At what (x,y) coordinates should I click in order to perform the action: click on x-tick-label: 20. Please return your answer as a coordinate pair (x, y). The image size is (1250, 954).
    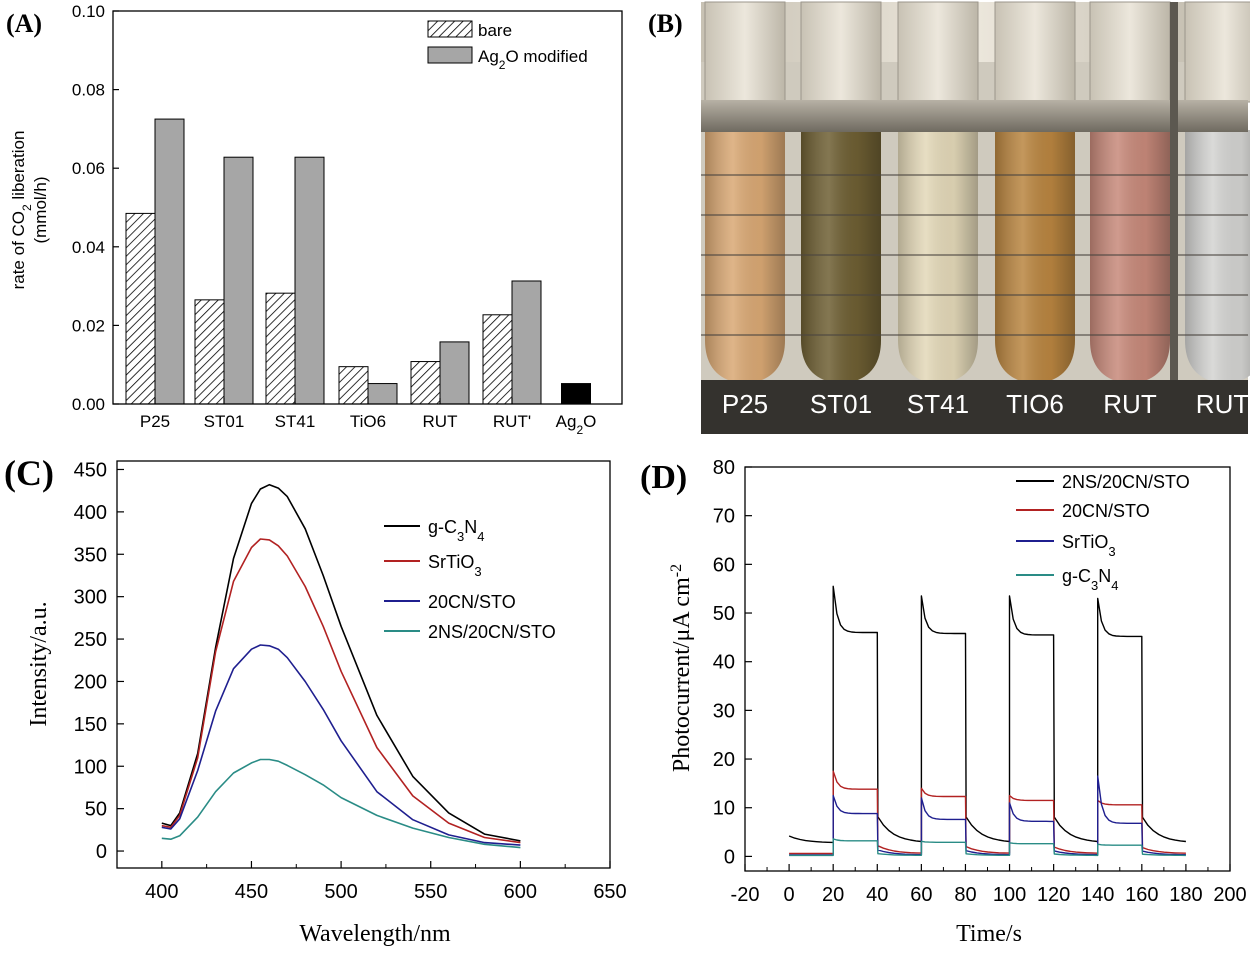
    Looking at the image, I should click on (833, 895).